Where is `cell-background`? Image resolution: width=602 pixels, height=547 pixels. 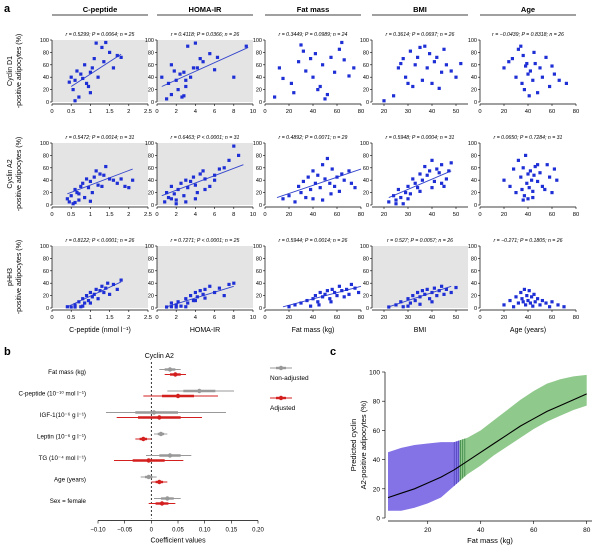
cell-background is located at coordinates (420, 71).